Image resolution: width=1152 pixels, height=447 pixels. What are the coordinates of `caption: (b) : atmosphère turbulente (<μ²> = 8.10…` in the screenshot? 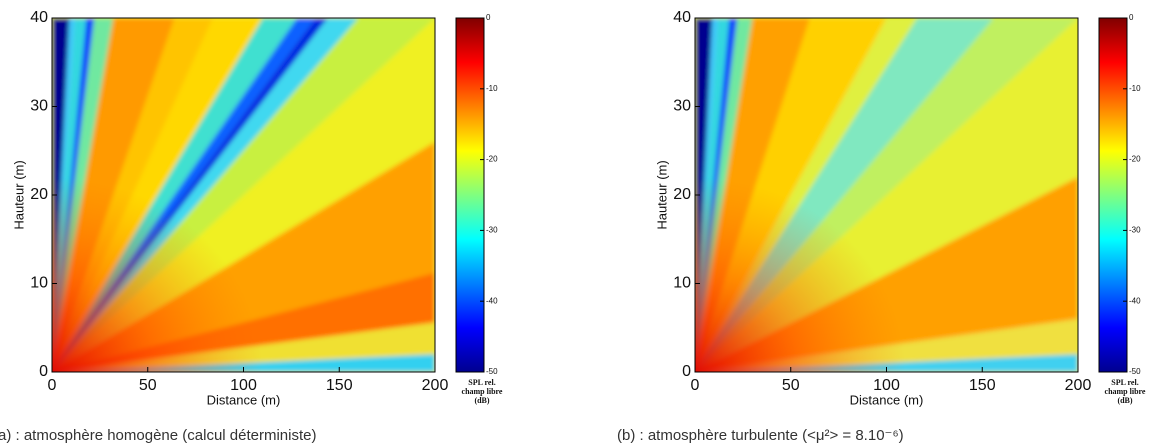 It's located at (760, 435).